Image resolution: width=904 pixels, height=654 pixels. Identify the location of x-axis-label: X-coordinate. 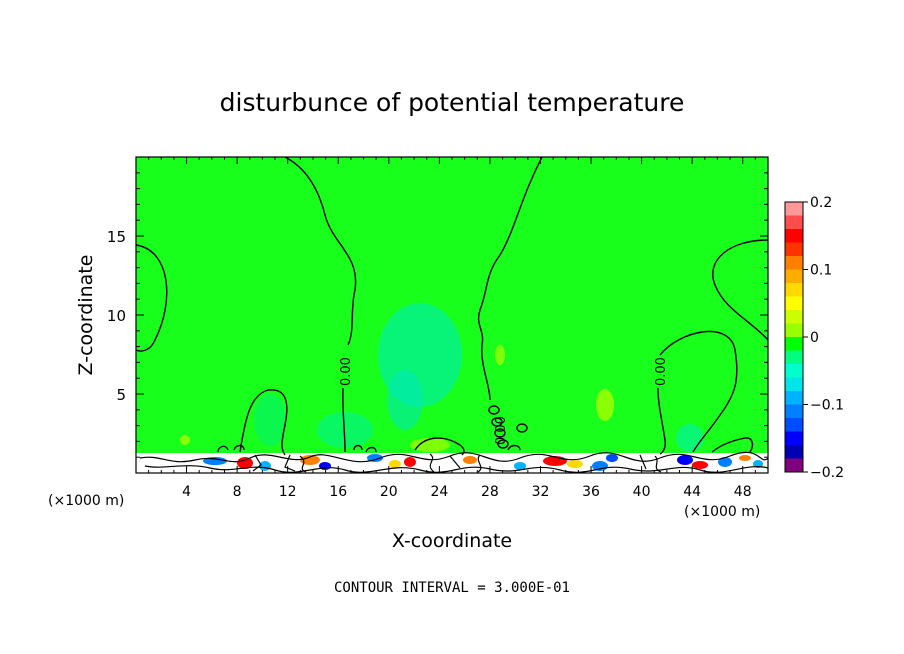
(452, 541).